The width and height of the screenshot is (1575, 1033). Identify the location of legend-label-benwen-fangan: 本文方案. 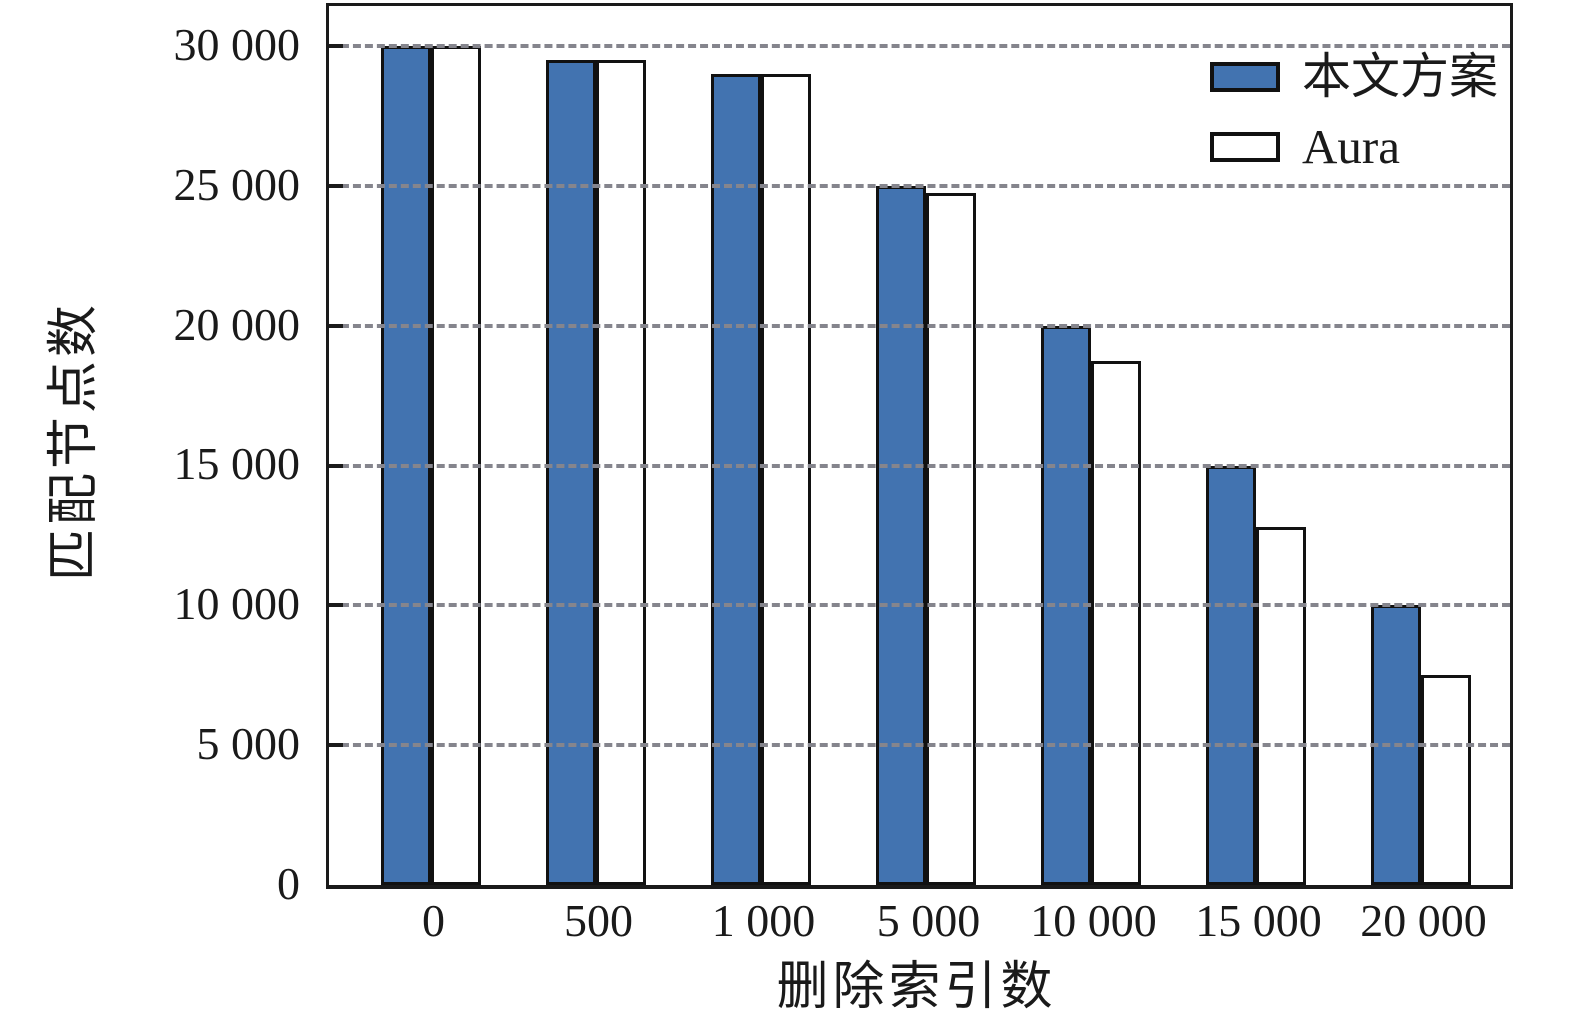
(1399, 76).